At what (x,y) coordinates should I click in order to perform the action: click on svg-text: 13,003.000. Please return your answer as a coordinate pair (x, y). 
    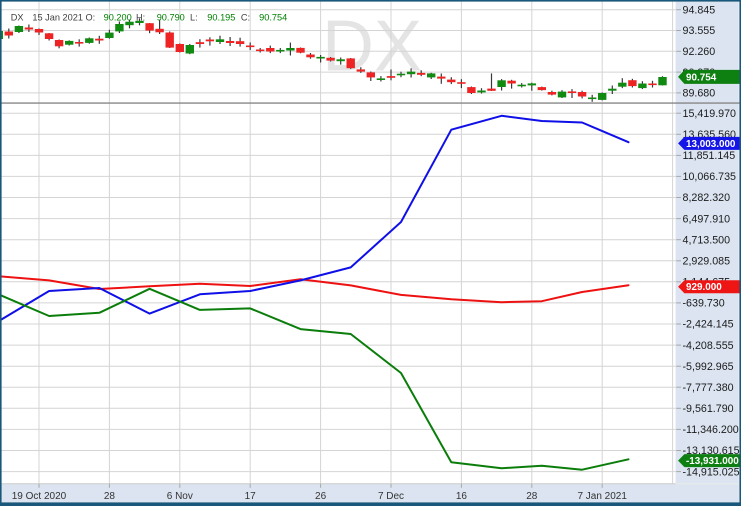
    Looking at the image, I should click on (711, 144).